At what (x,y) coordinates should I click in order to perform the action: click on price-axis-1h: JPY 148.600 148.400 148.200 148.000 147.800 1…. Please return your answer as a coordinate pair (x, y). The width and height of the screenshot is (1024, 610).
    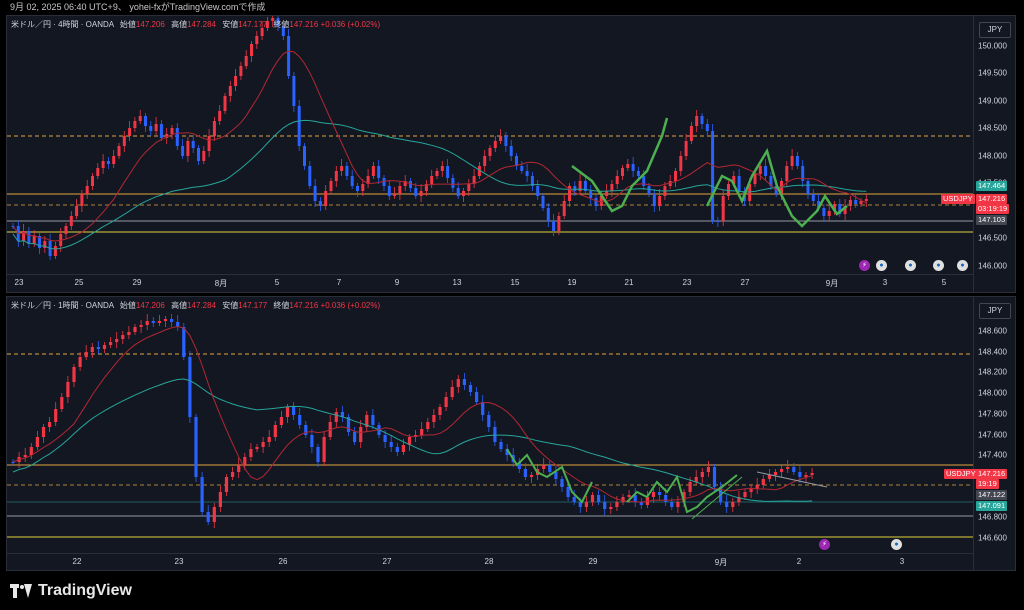
    Looking at the image, I should click on (994, 433).